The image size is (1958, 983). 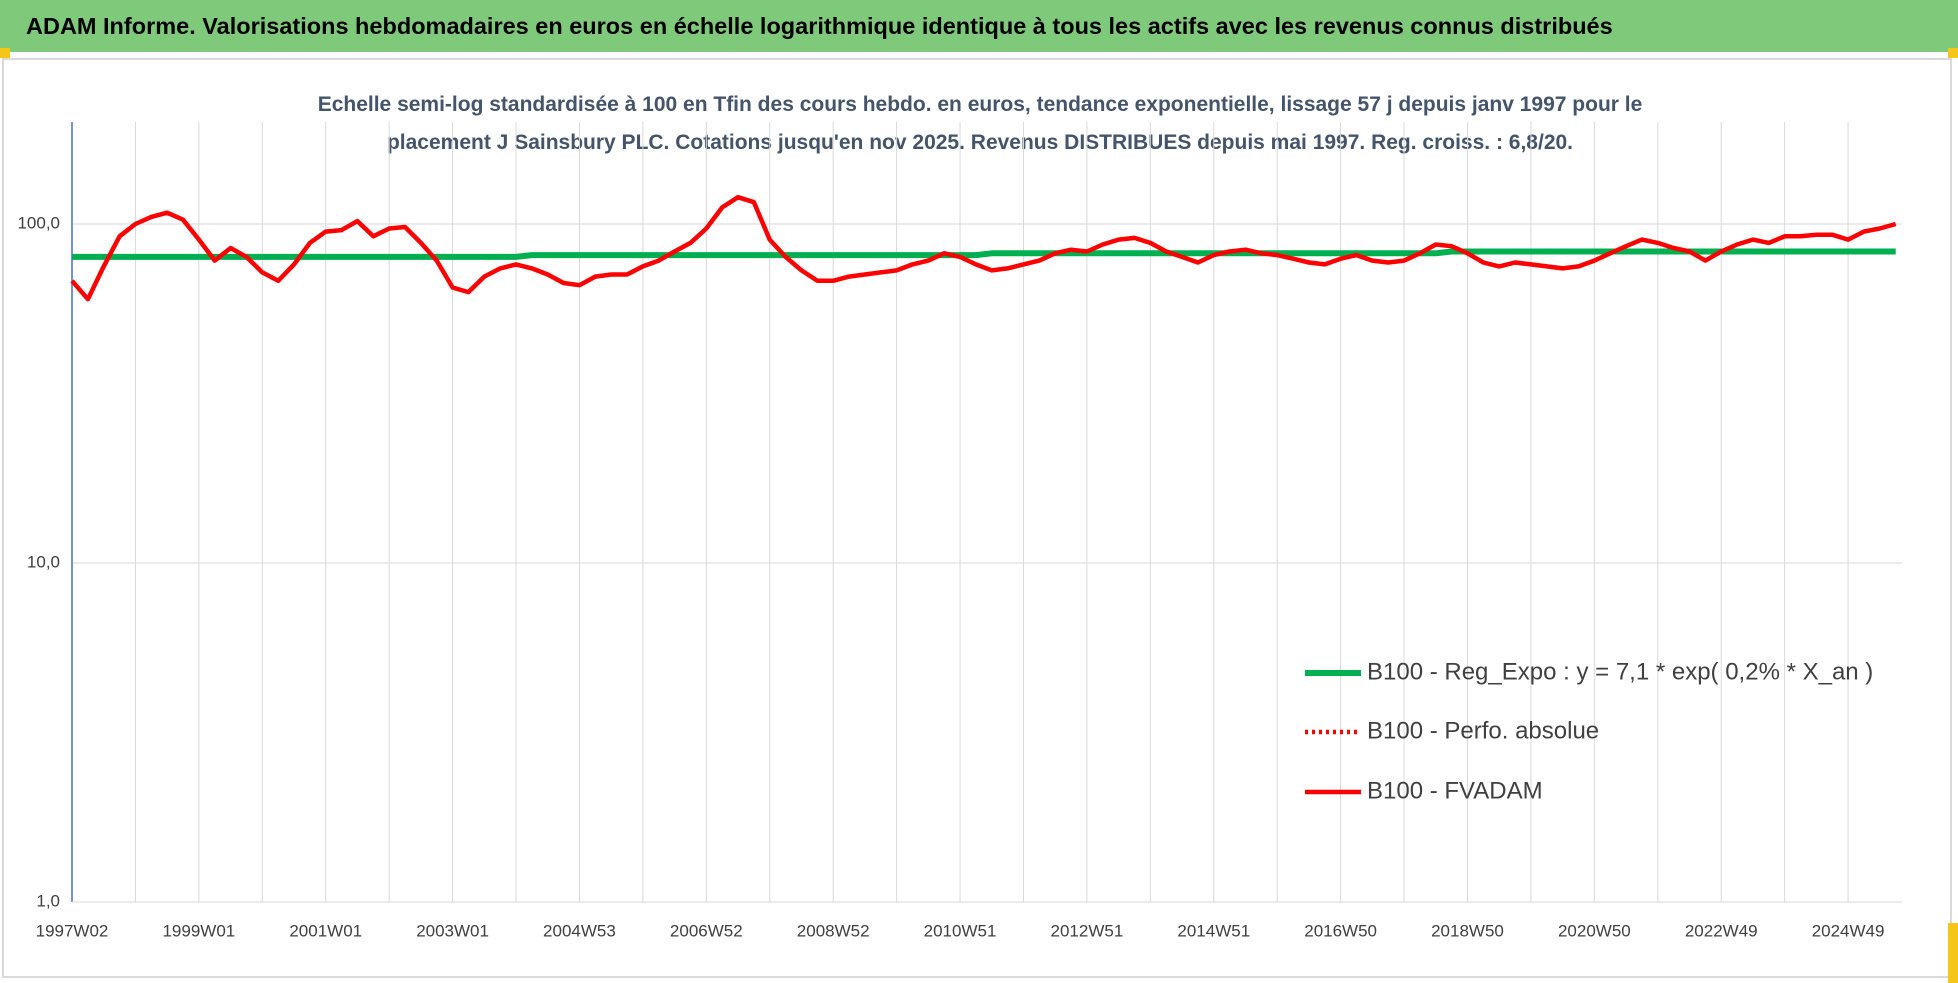 What do you see at coordinates (72, 930) in the screenshot?
I see `x-tick-label: 1997W02` at bounding box center [72, 930].